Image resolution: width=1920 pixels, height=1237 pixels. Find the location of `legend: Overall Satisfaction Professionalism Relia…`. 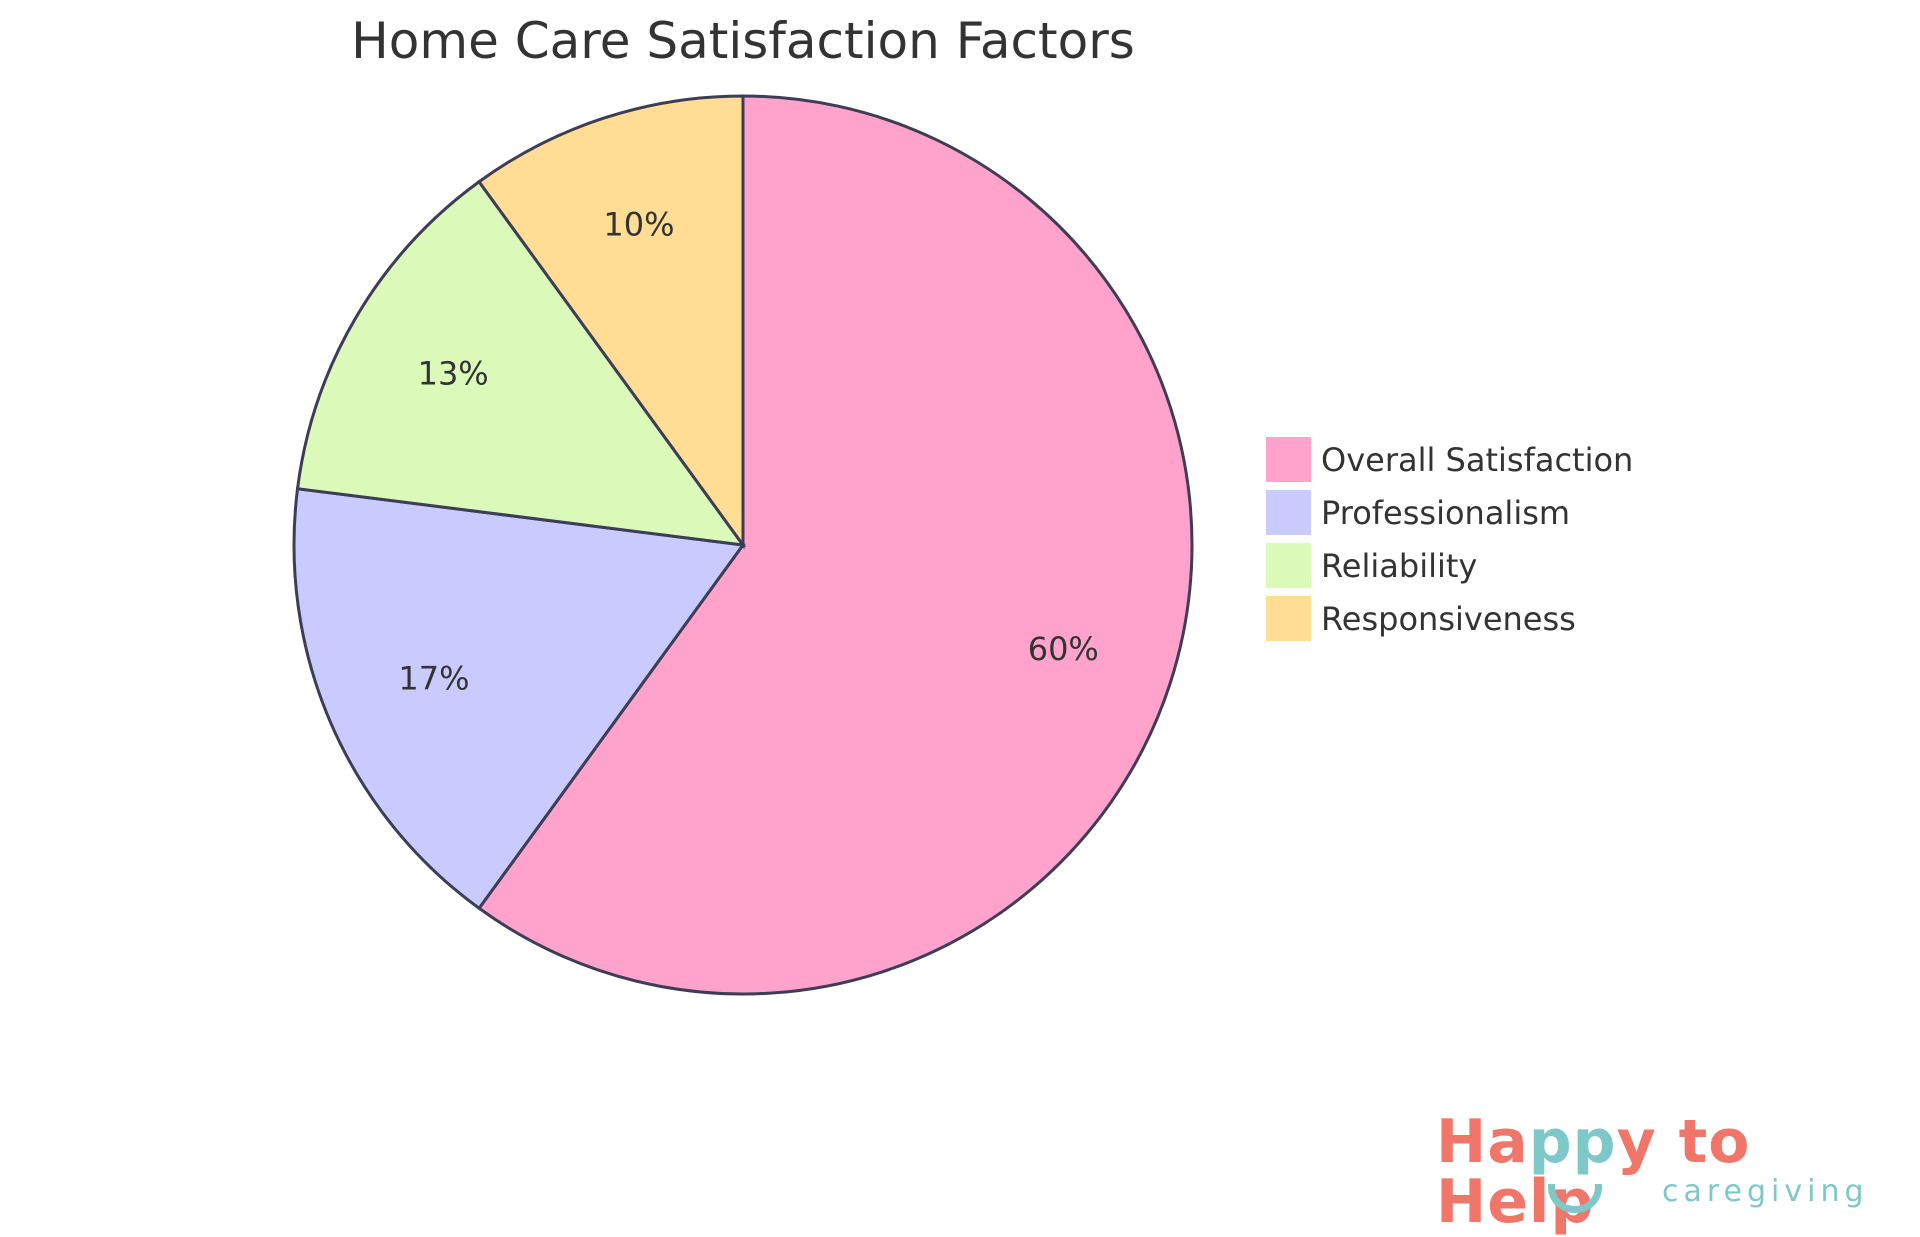

legend: Overall Satisfaction Professionalism Relia… is located at coordinates (1449, 539).